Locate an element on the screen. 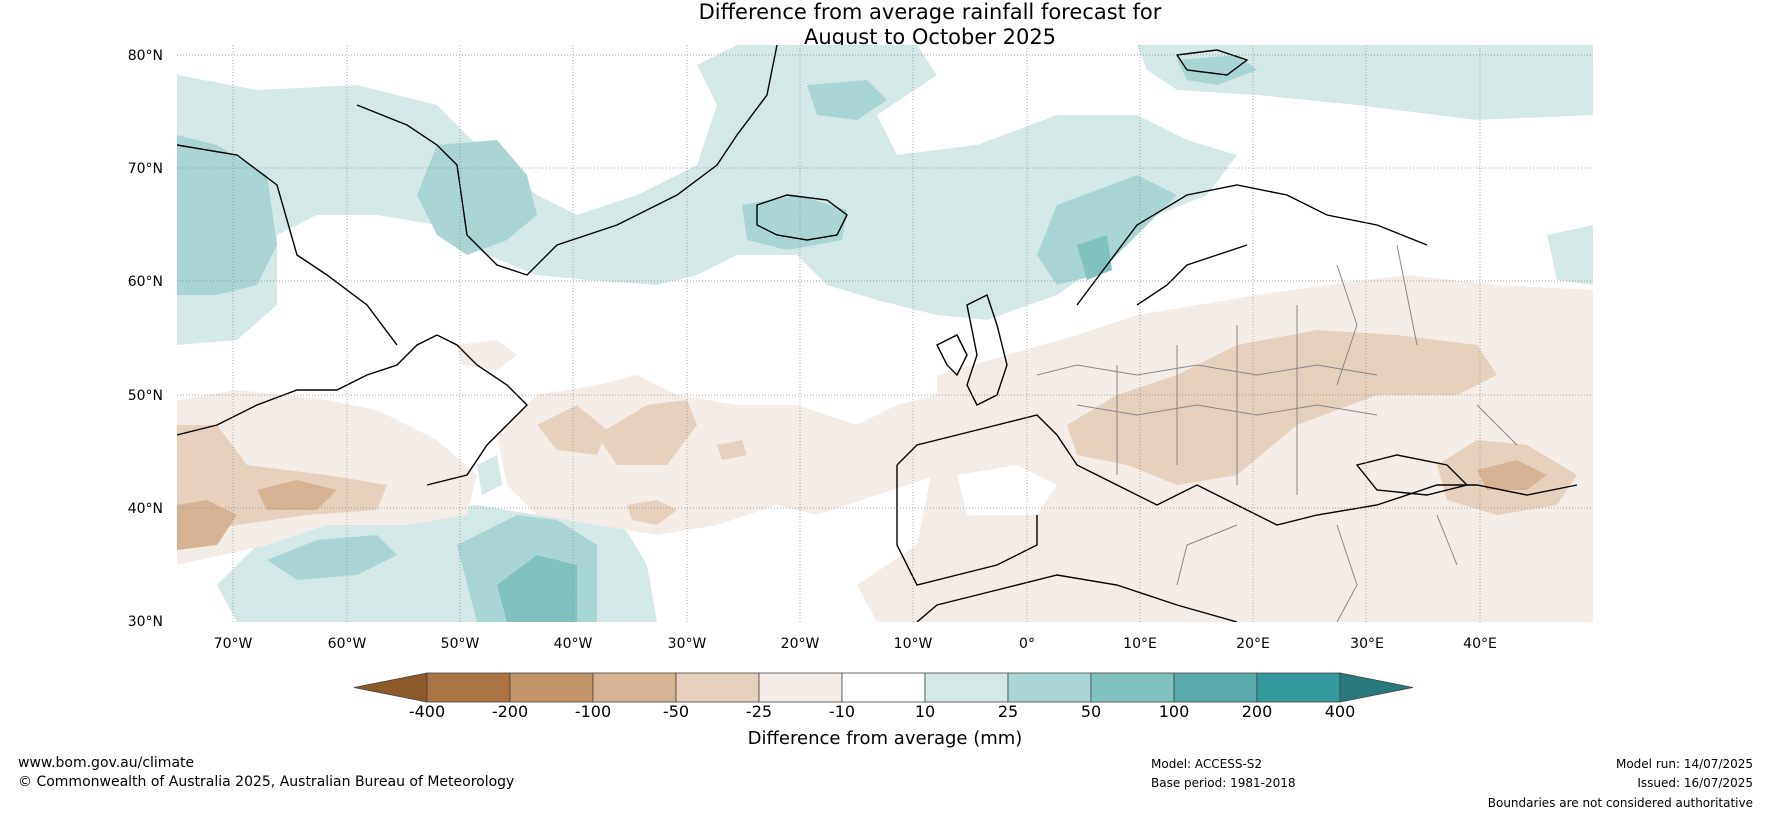 This screenshot has height=816, width=1770. wet-region-greenland-east is located at coordinates (477, 197).